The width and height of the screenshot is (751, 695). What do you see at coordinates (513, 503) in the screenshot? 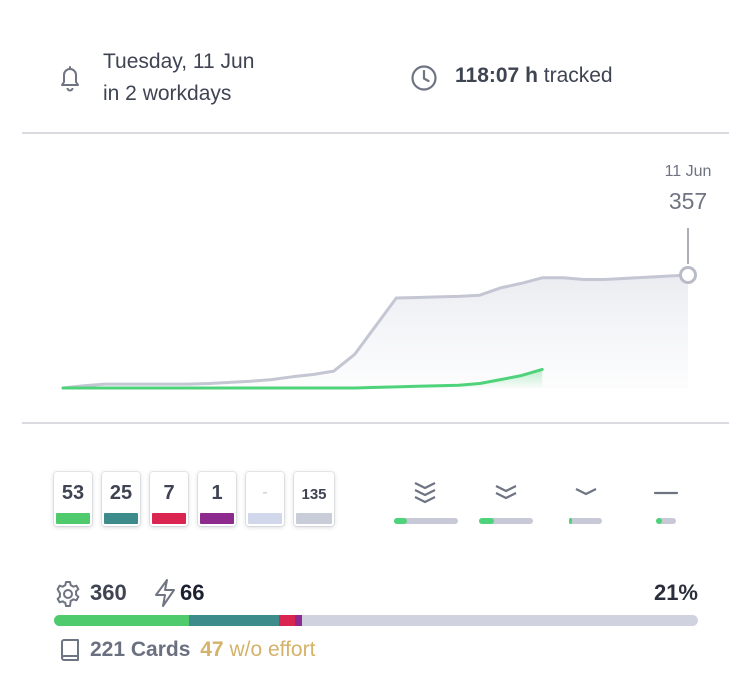
I see `priority-high` at bounding box center [513, 503].